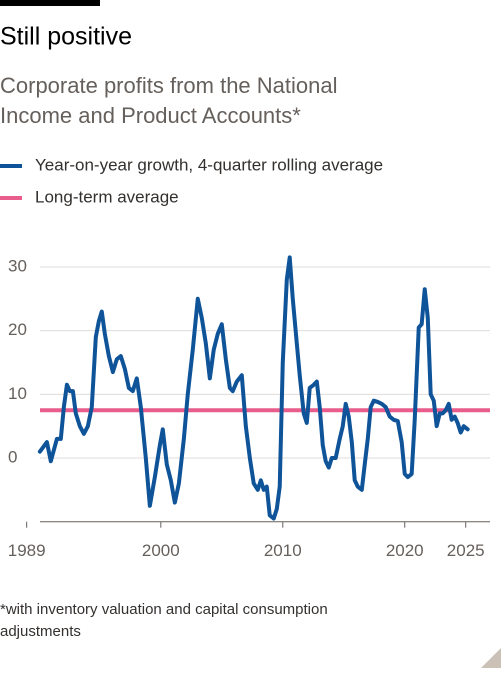 The image size is (501, 673). What do you see at coordinates (283, 550) in the screenshot?
I see `x-tick-label: 2010` at bounding box center [283, 550].